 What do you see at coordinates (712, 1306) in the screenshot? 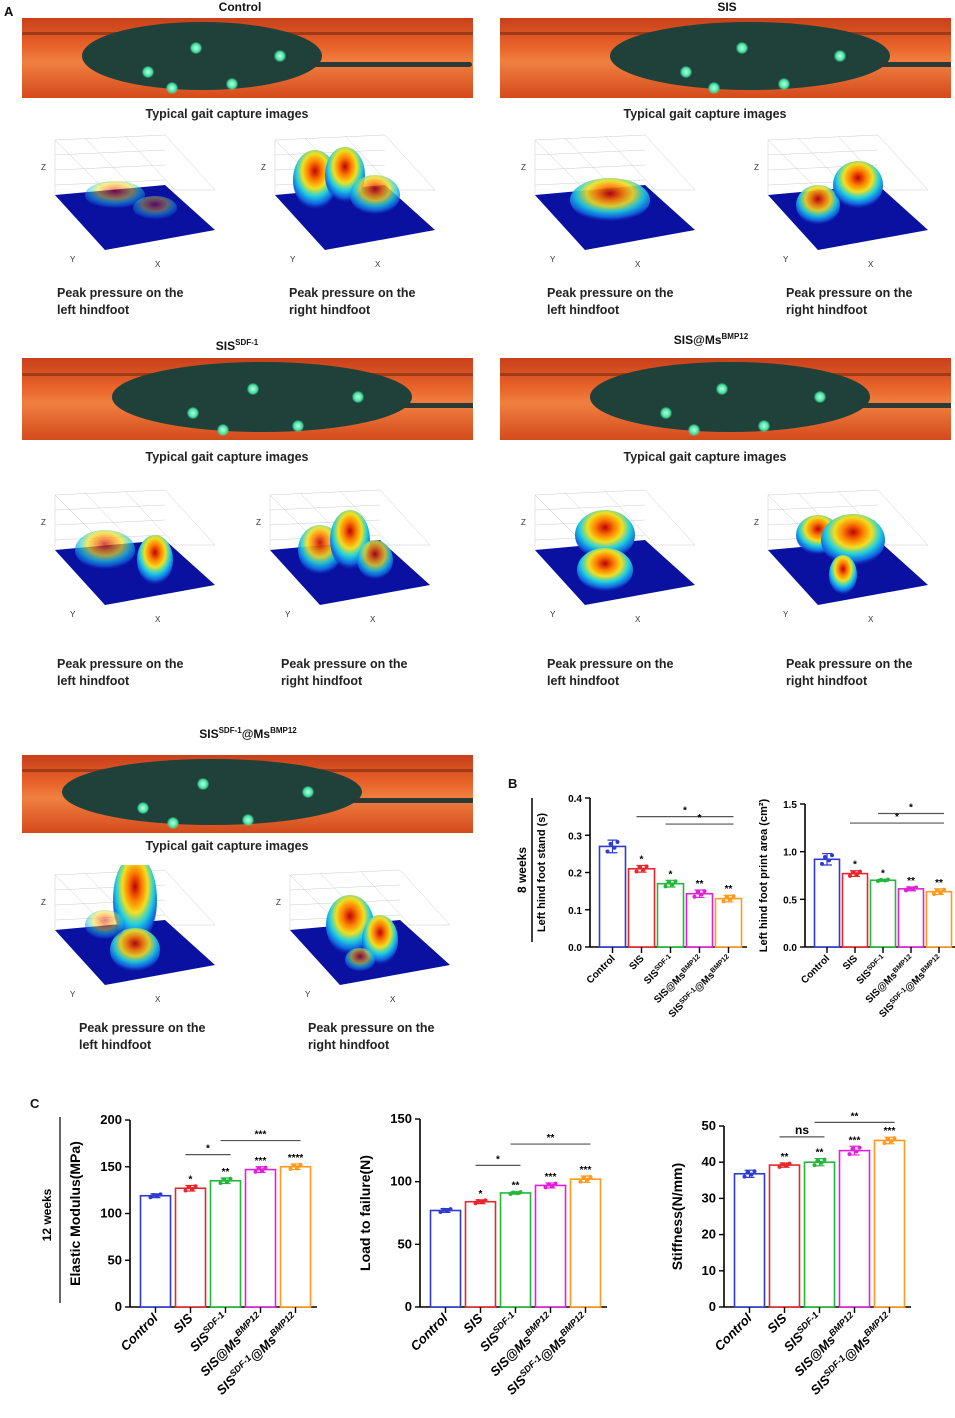
I see `y-tick-label: 0` at bounding box center [712, 1306].